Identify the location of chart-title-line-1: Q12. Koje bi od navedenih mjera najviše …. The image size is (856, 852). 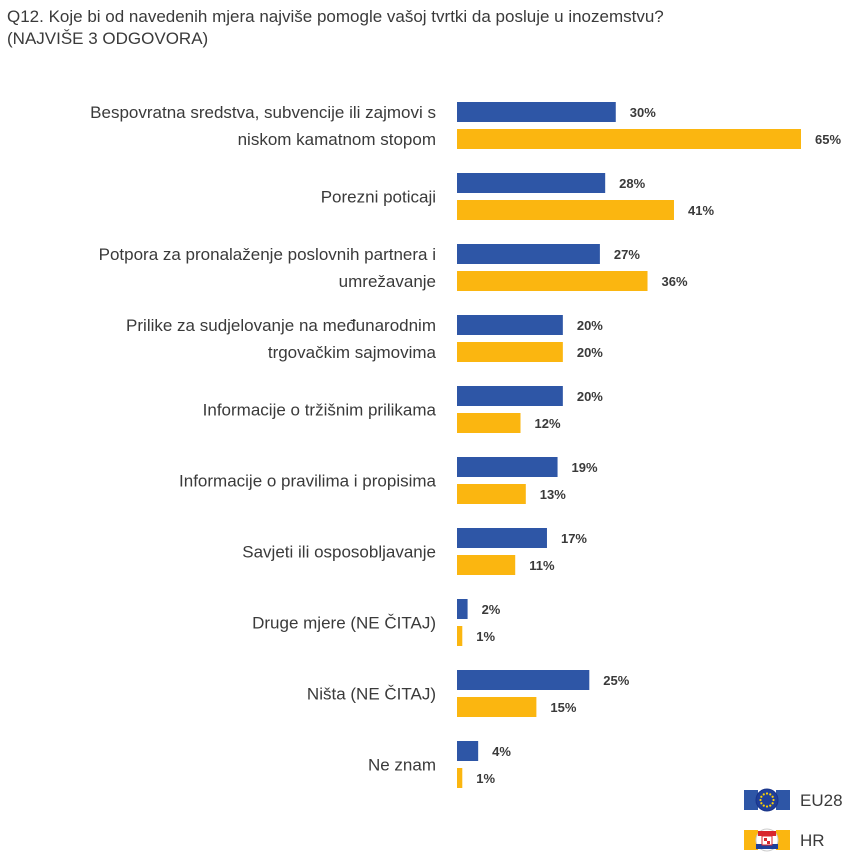
(335, 16).